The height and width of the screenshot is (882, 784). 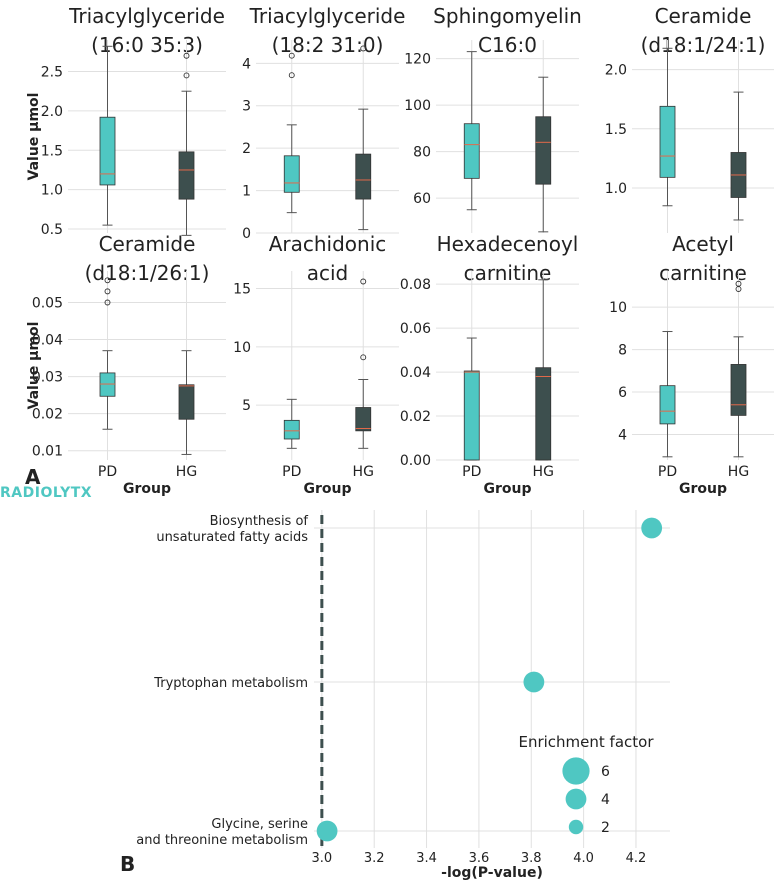 What do you see at coordinates (426, 858) in the screenshot?
I see `x-tick-label: 3.4` at bounding box center [426, 858].